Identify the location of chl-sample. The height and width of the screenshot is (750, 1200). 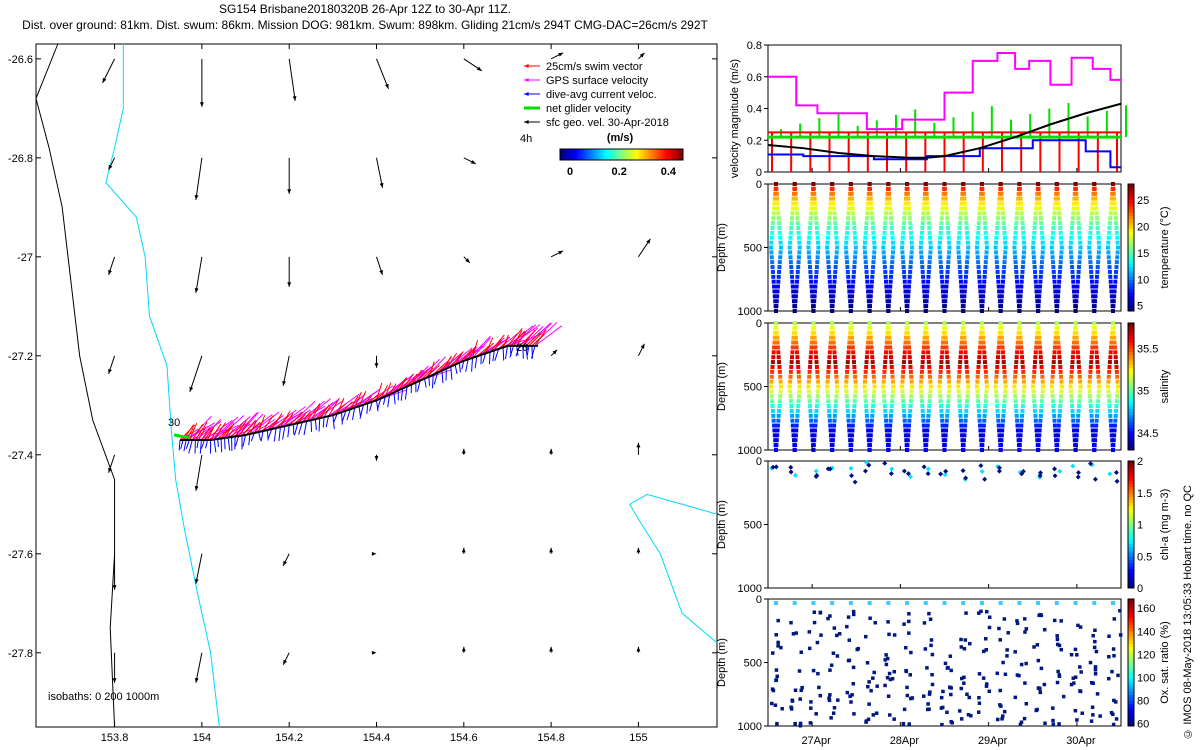
(999, 468).